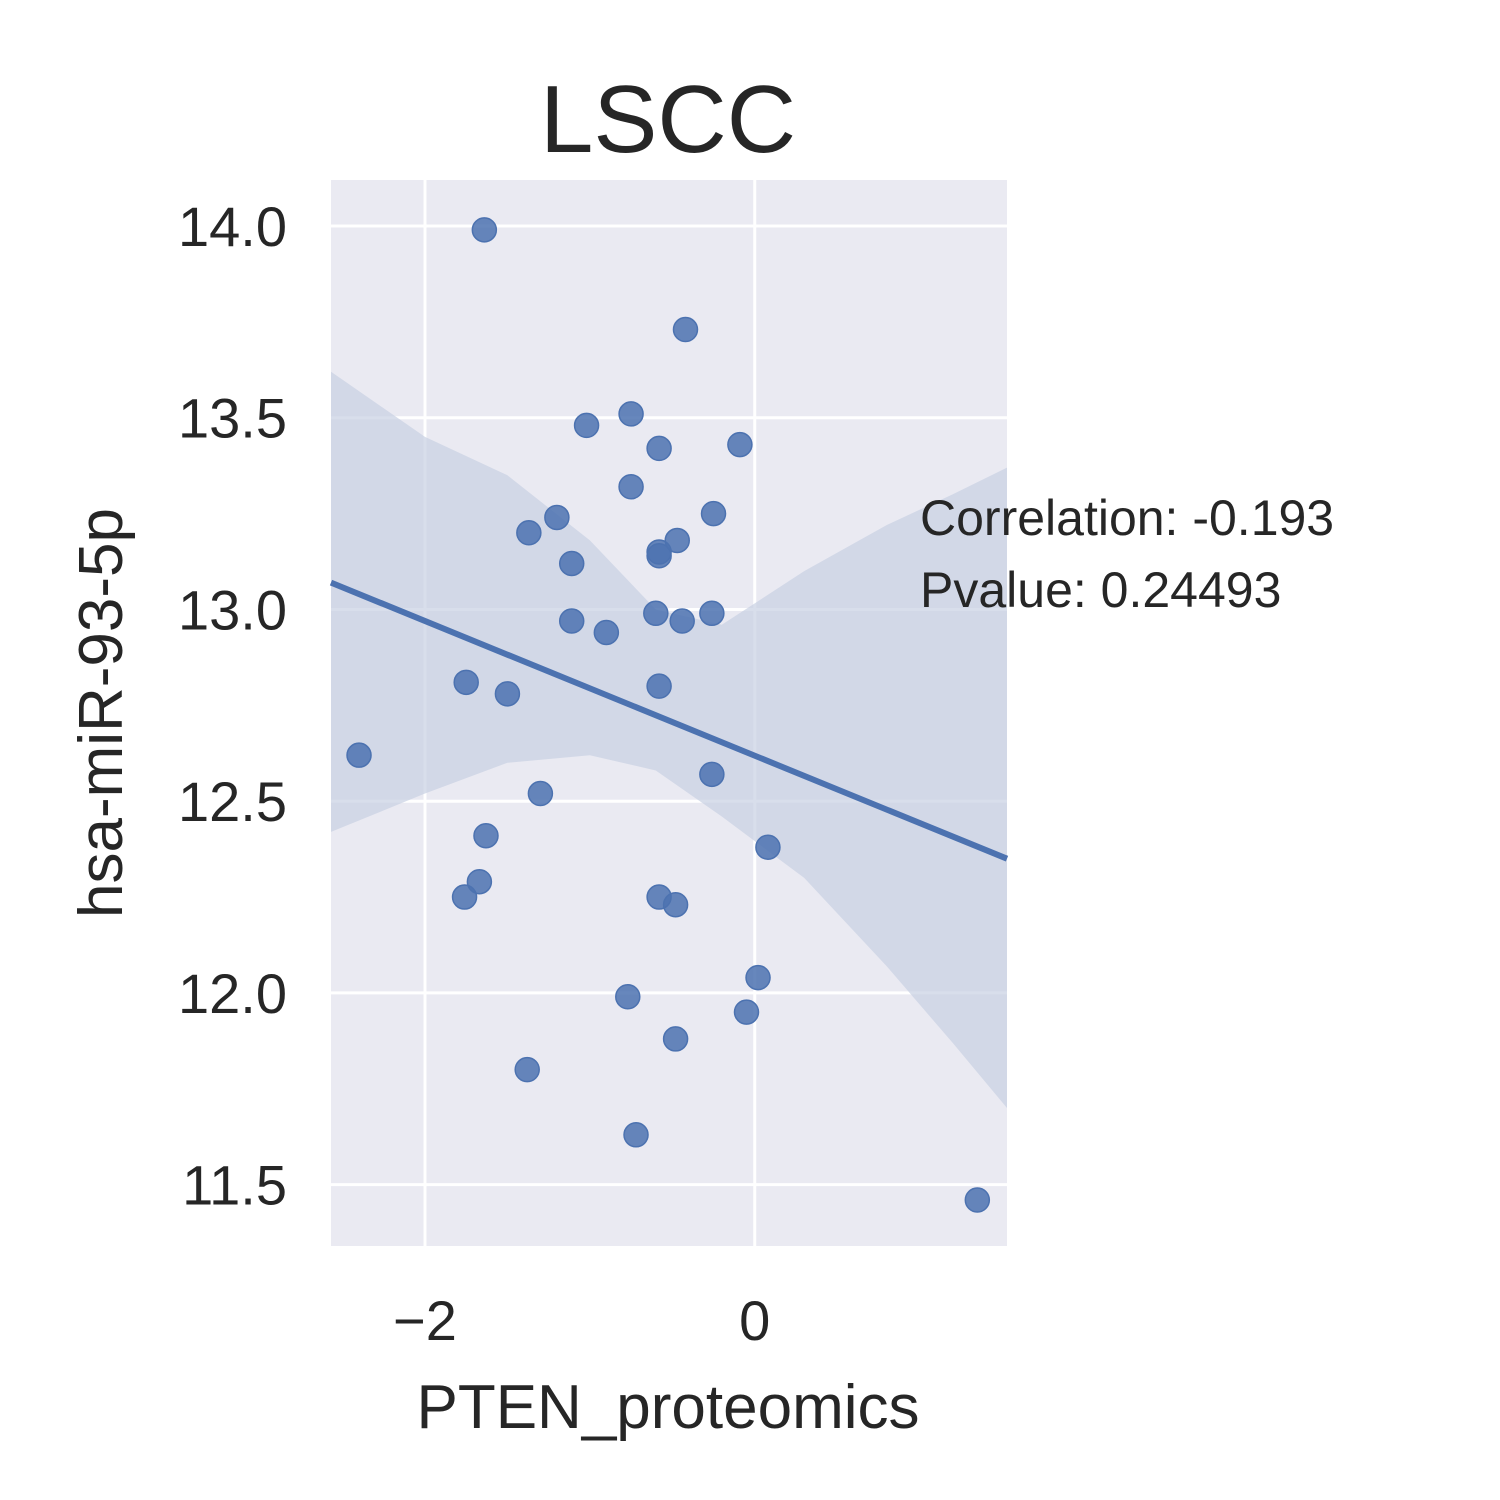 The width and height of the screenshot is (1500, 1500). Describe the element at coordinates (425, 1320) in the screenshot. I see `x-tick-label: −2` at that location.